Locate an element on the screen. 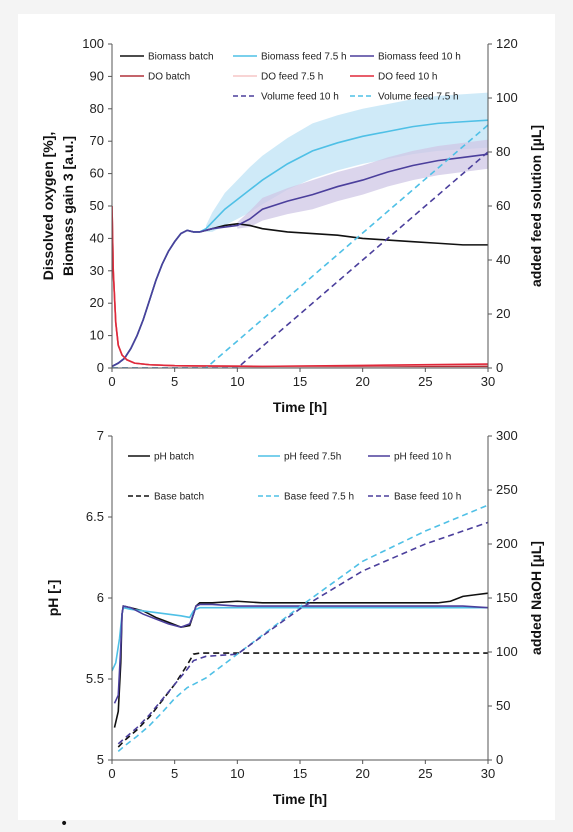  y-tick-label: 5.5 is located at coordinates (95, 678).